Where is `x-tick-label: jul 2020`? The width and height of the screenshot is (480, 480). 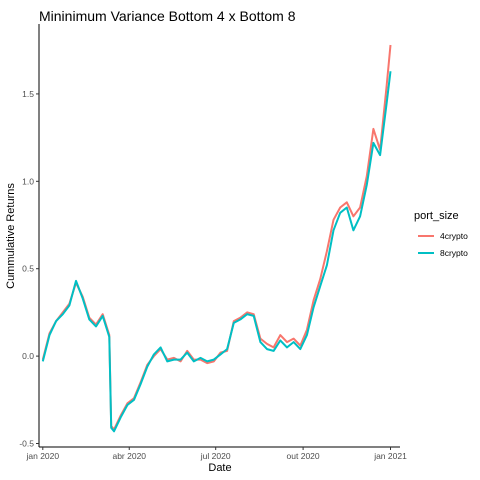
x-tick-label: jul 2020 is located at coordinates (215, 456).